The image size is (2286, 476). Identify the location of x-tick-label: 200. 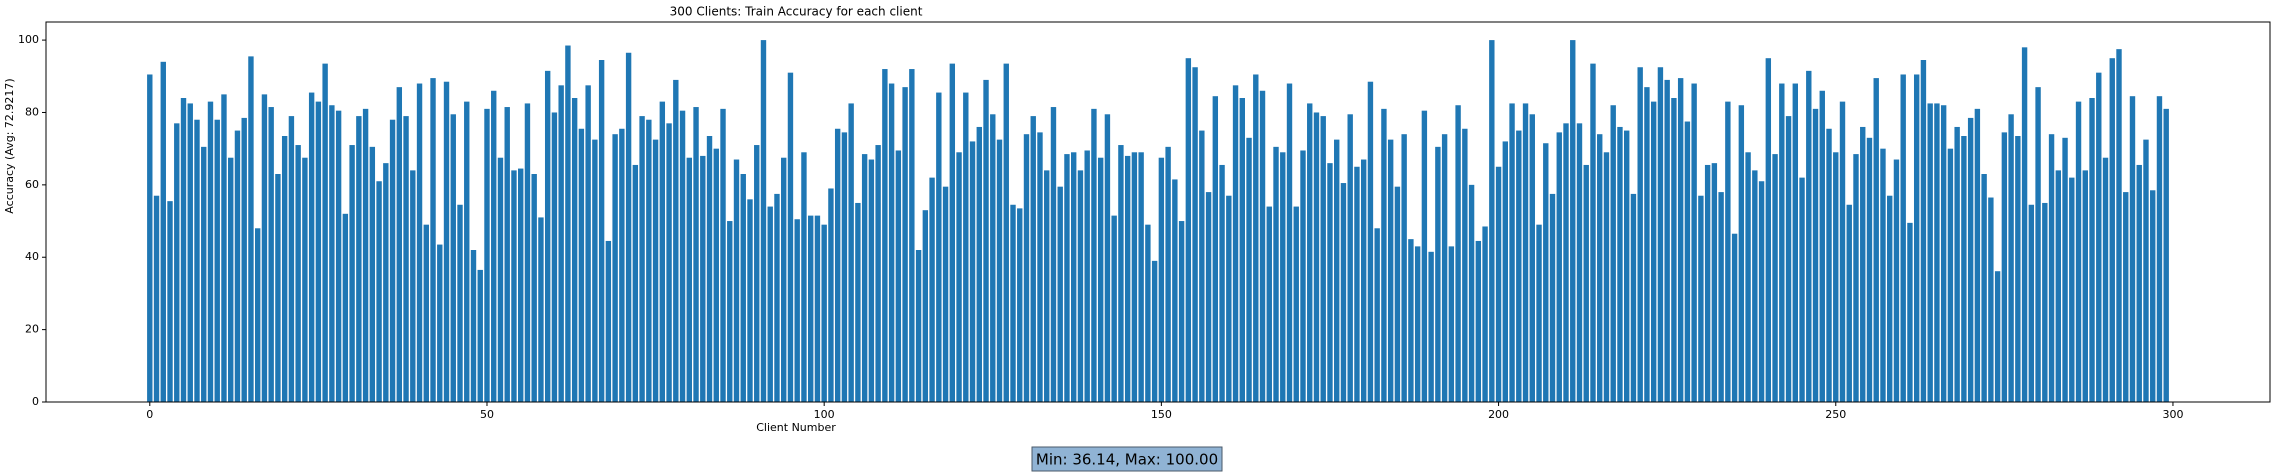
(1498, 414).